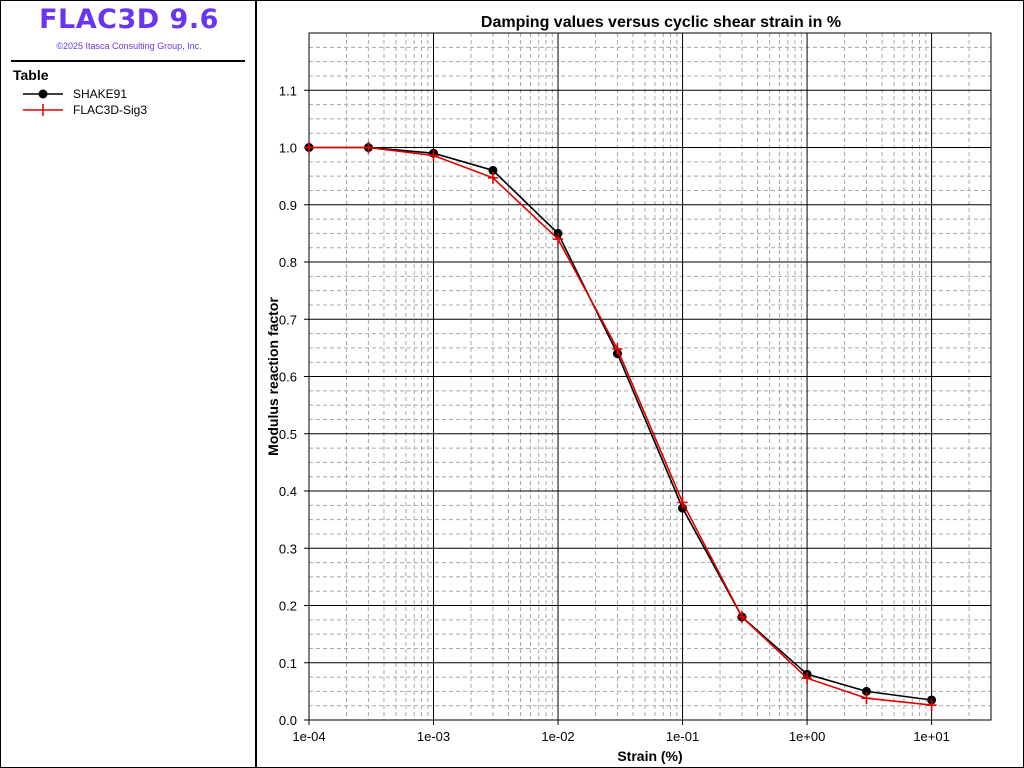 The width and height of the screenshot is (1024, 768). What do you see at coordinates (129, 19) in the screenshot?
I see `app-title: FLAC3D 9.6` at bounding box center [129, 19].